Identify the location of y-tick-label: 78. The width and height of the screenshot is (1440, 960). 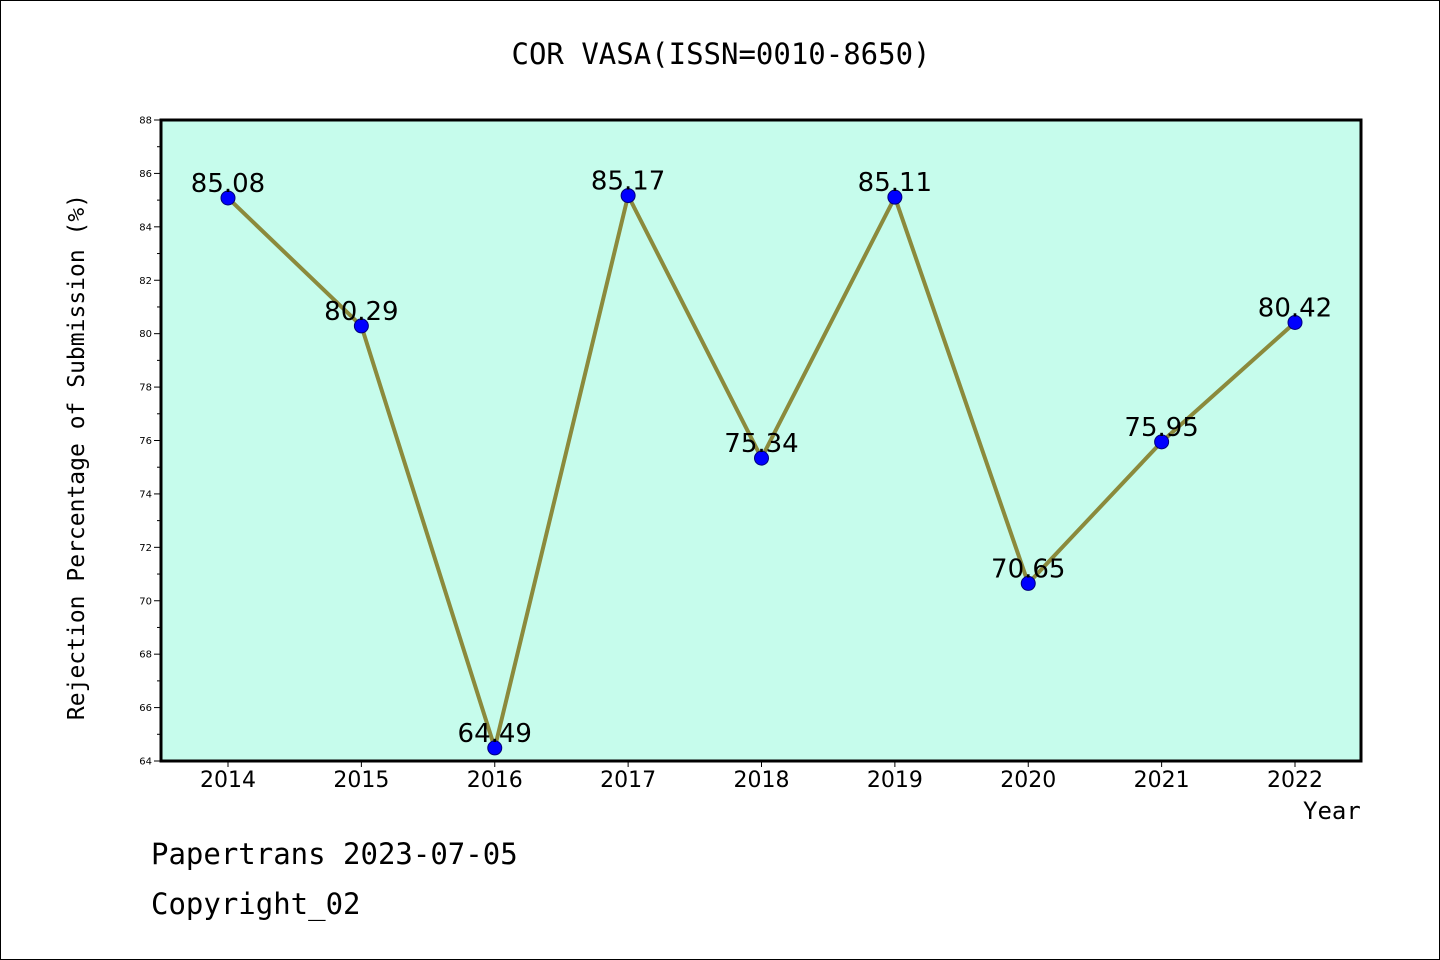
(145, 388).